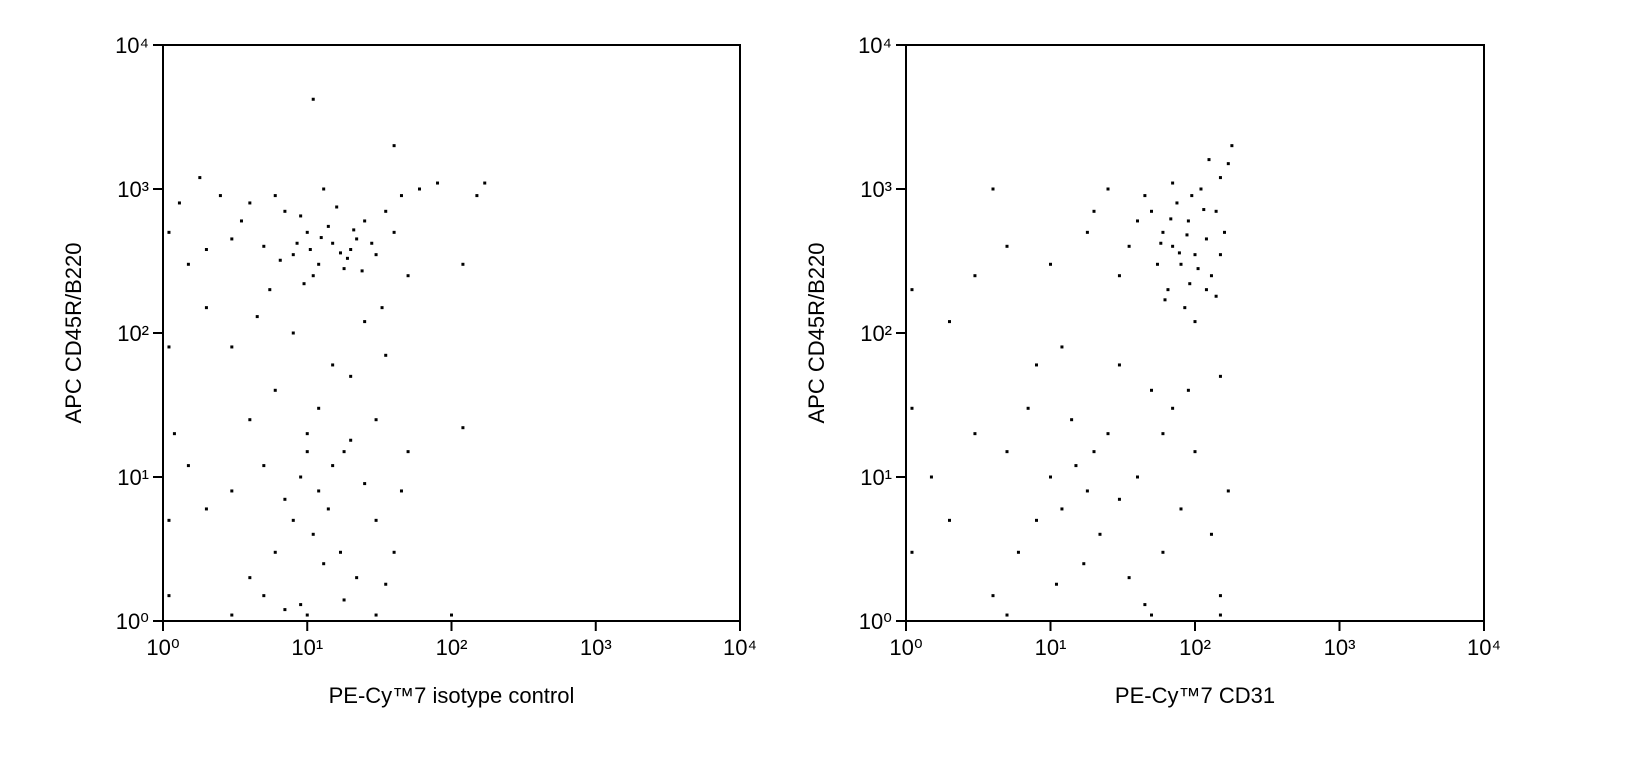  I want to click on x-tick-label: 10⁴, so click(740, 647).